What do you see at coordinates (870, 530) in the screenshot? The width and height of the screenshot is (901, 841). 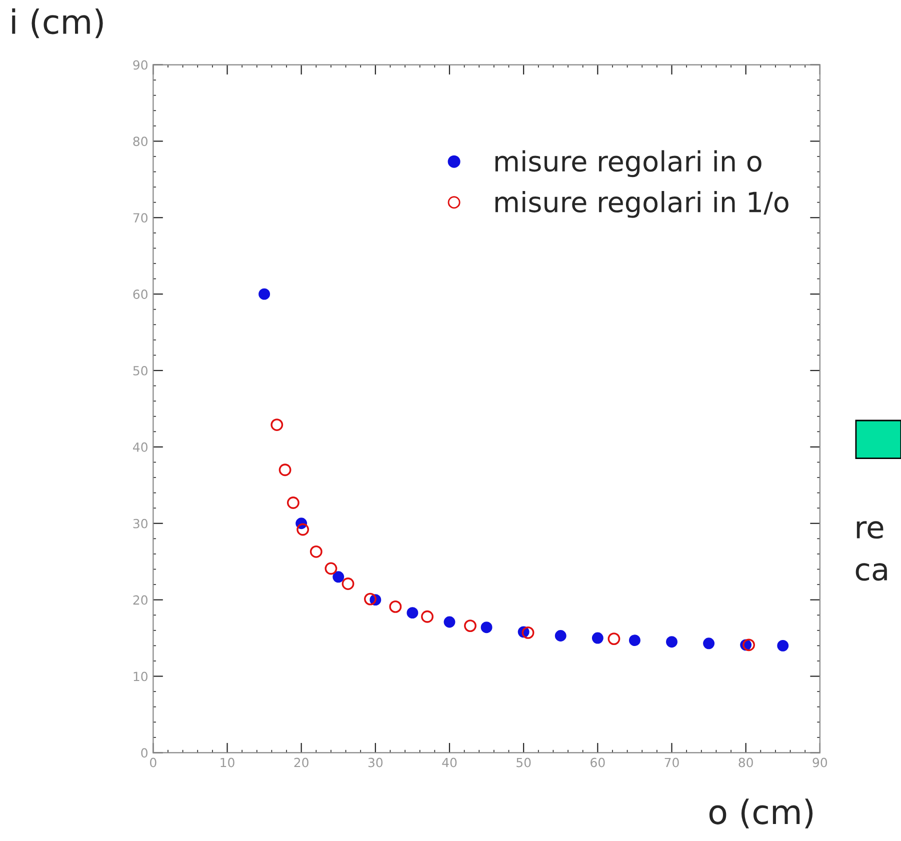 I see `text: re` at bounding box center [870, 530].